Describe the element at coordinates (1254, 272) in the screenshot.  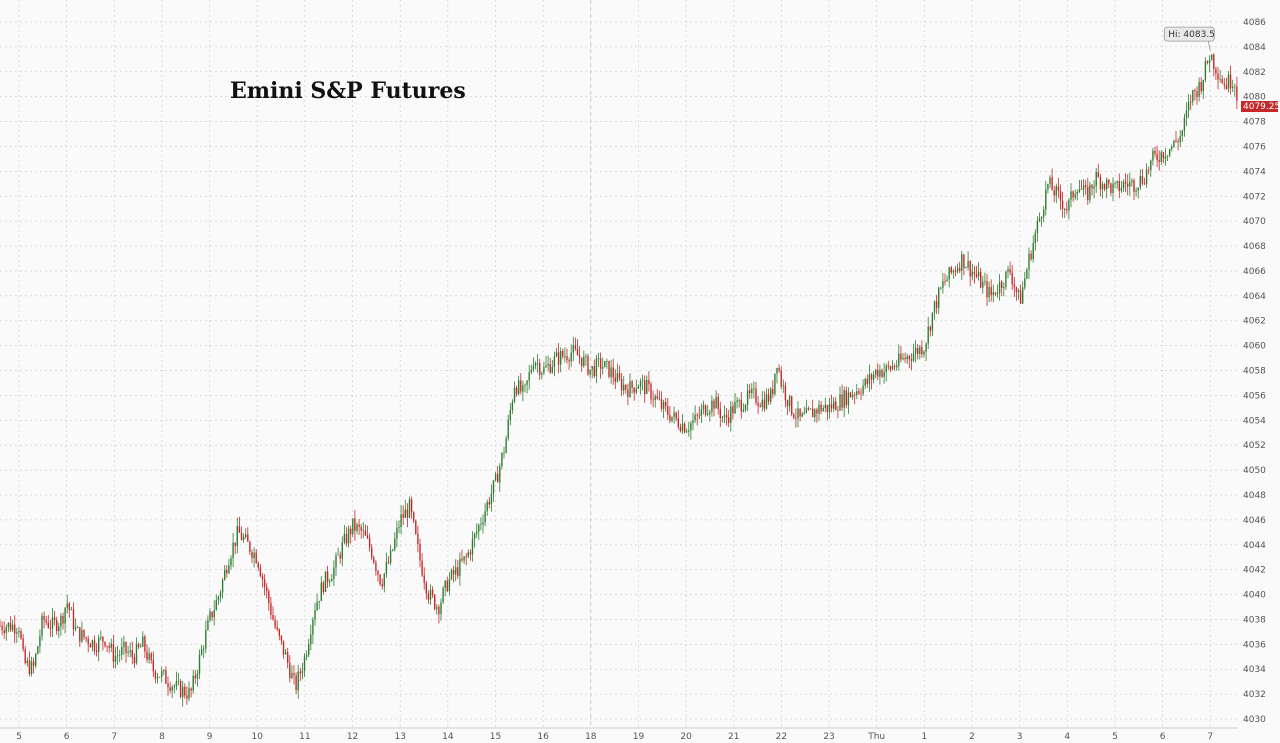
I see `y-tick-label: 4066` at that location.